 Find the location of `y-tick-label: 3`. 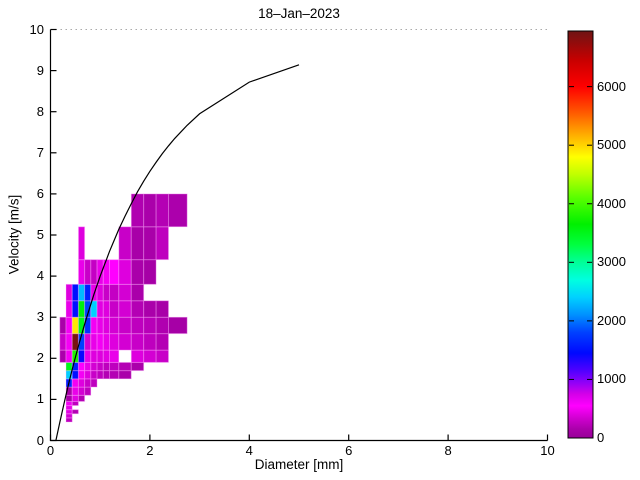

y-tick-label: 3 is located at coordinates (40, 317).